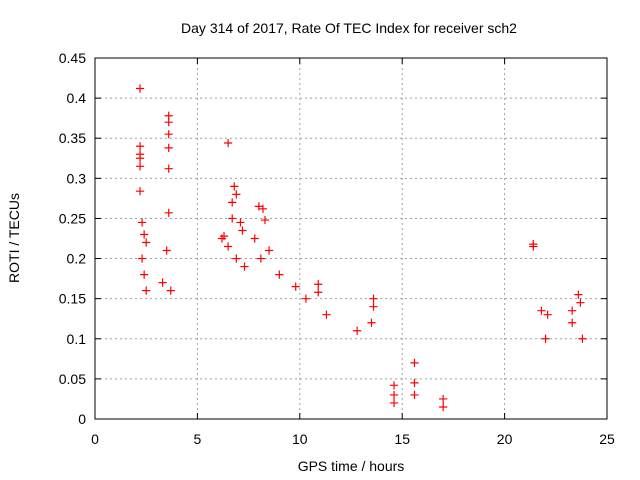 This screenshot has height=480, width=640. Describe the element at coordinates (77, 98) in the screenshot. I see `y-tick-label: 0.4` at that location.